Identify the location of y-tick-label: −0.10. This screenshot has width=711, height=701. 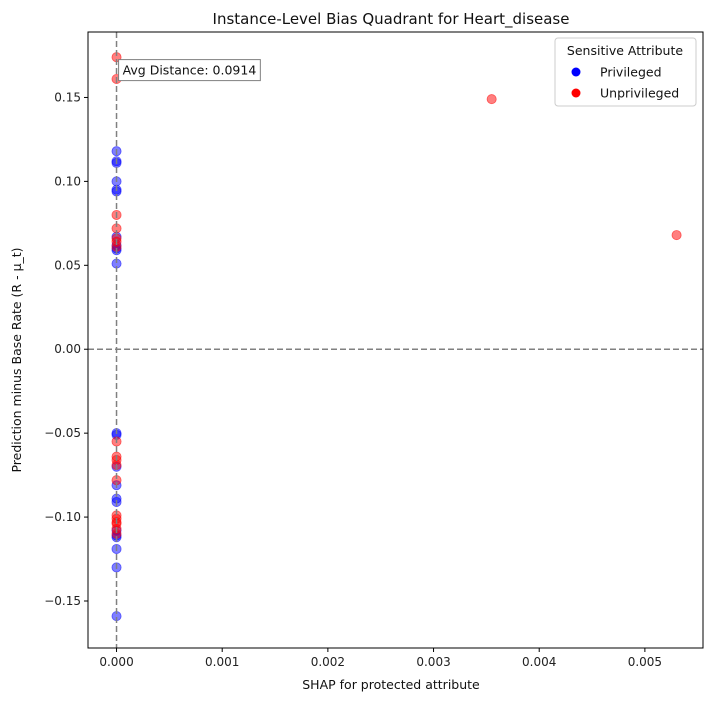
(62, 517).